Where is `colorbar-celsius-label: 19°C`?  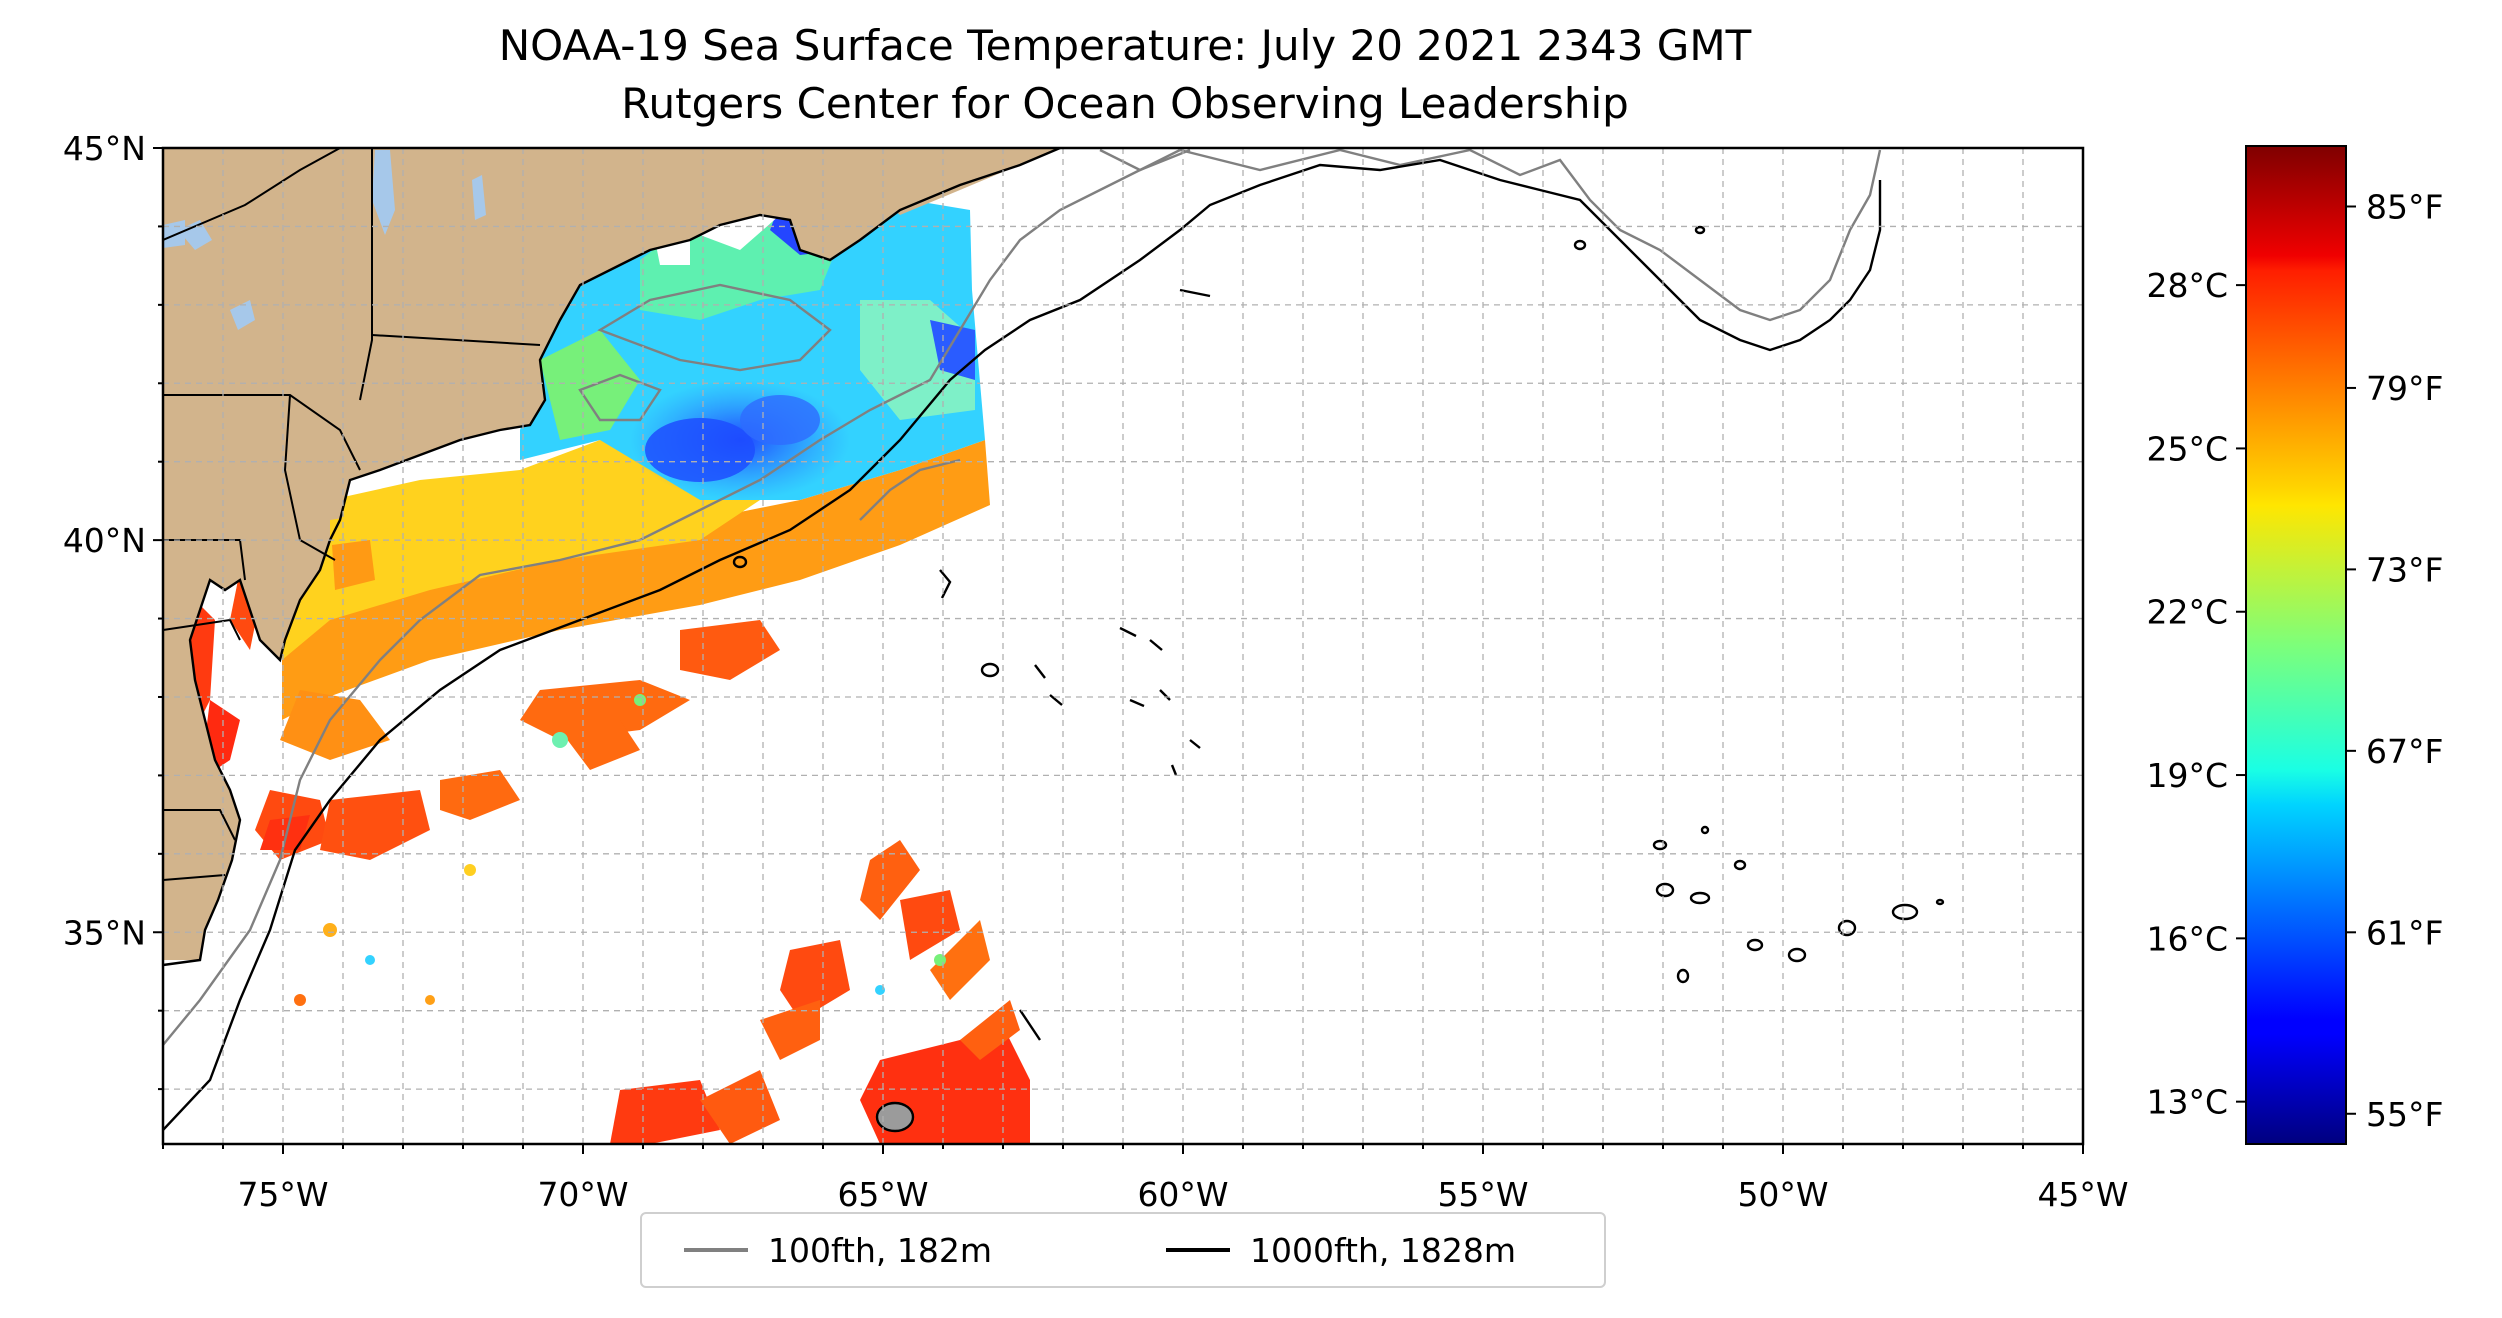 colorbar-celsius-label: 19°C is located at coordinates (2187, 775).